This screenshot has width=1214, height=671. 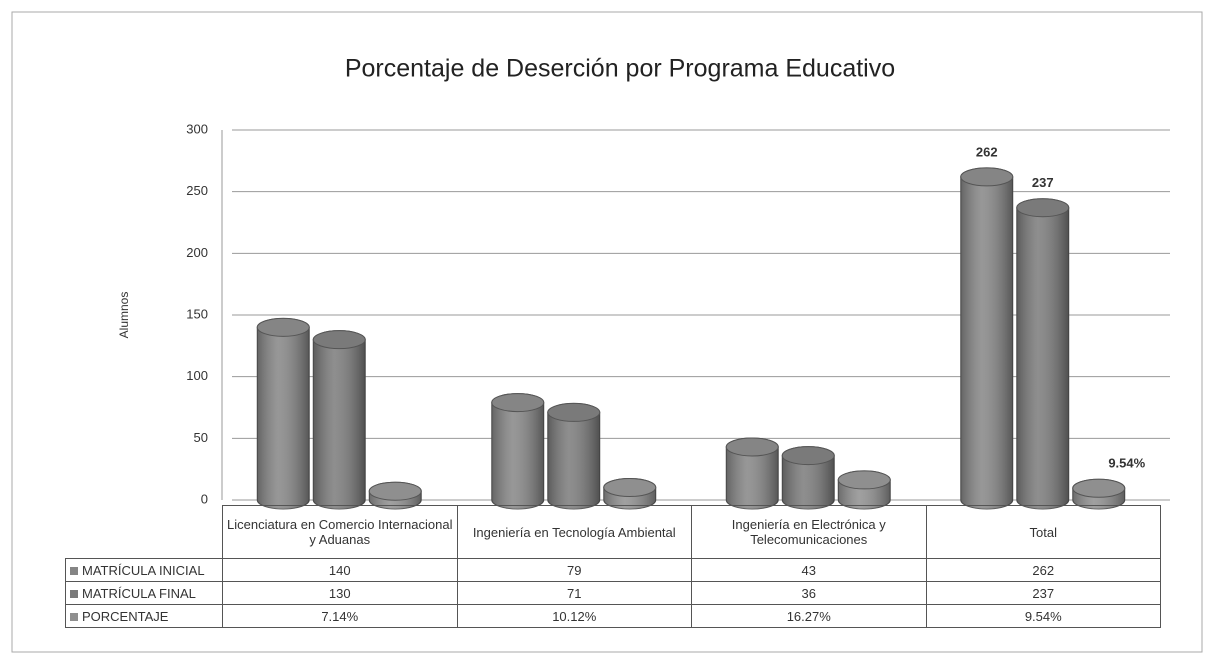 I want to click on table-value: 130, so click(x=340, y=593).